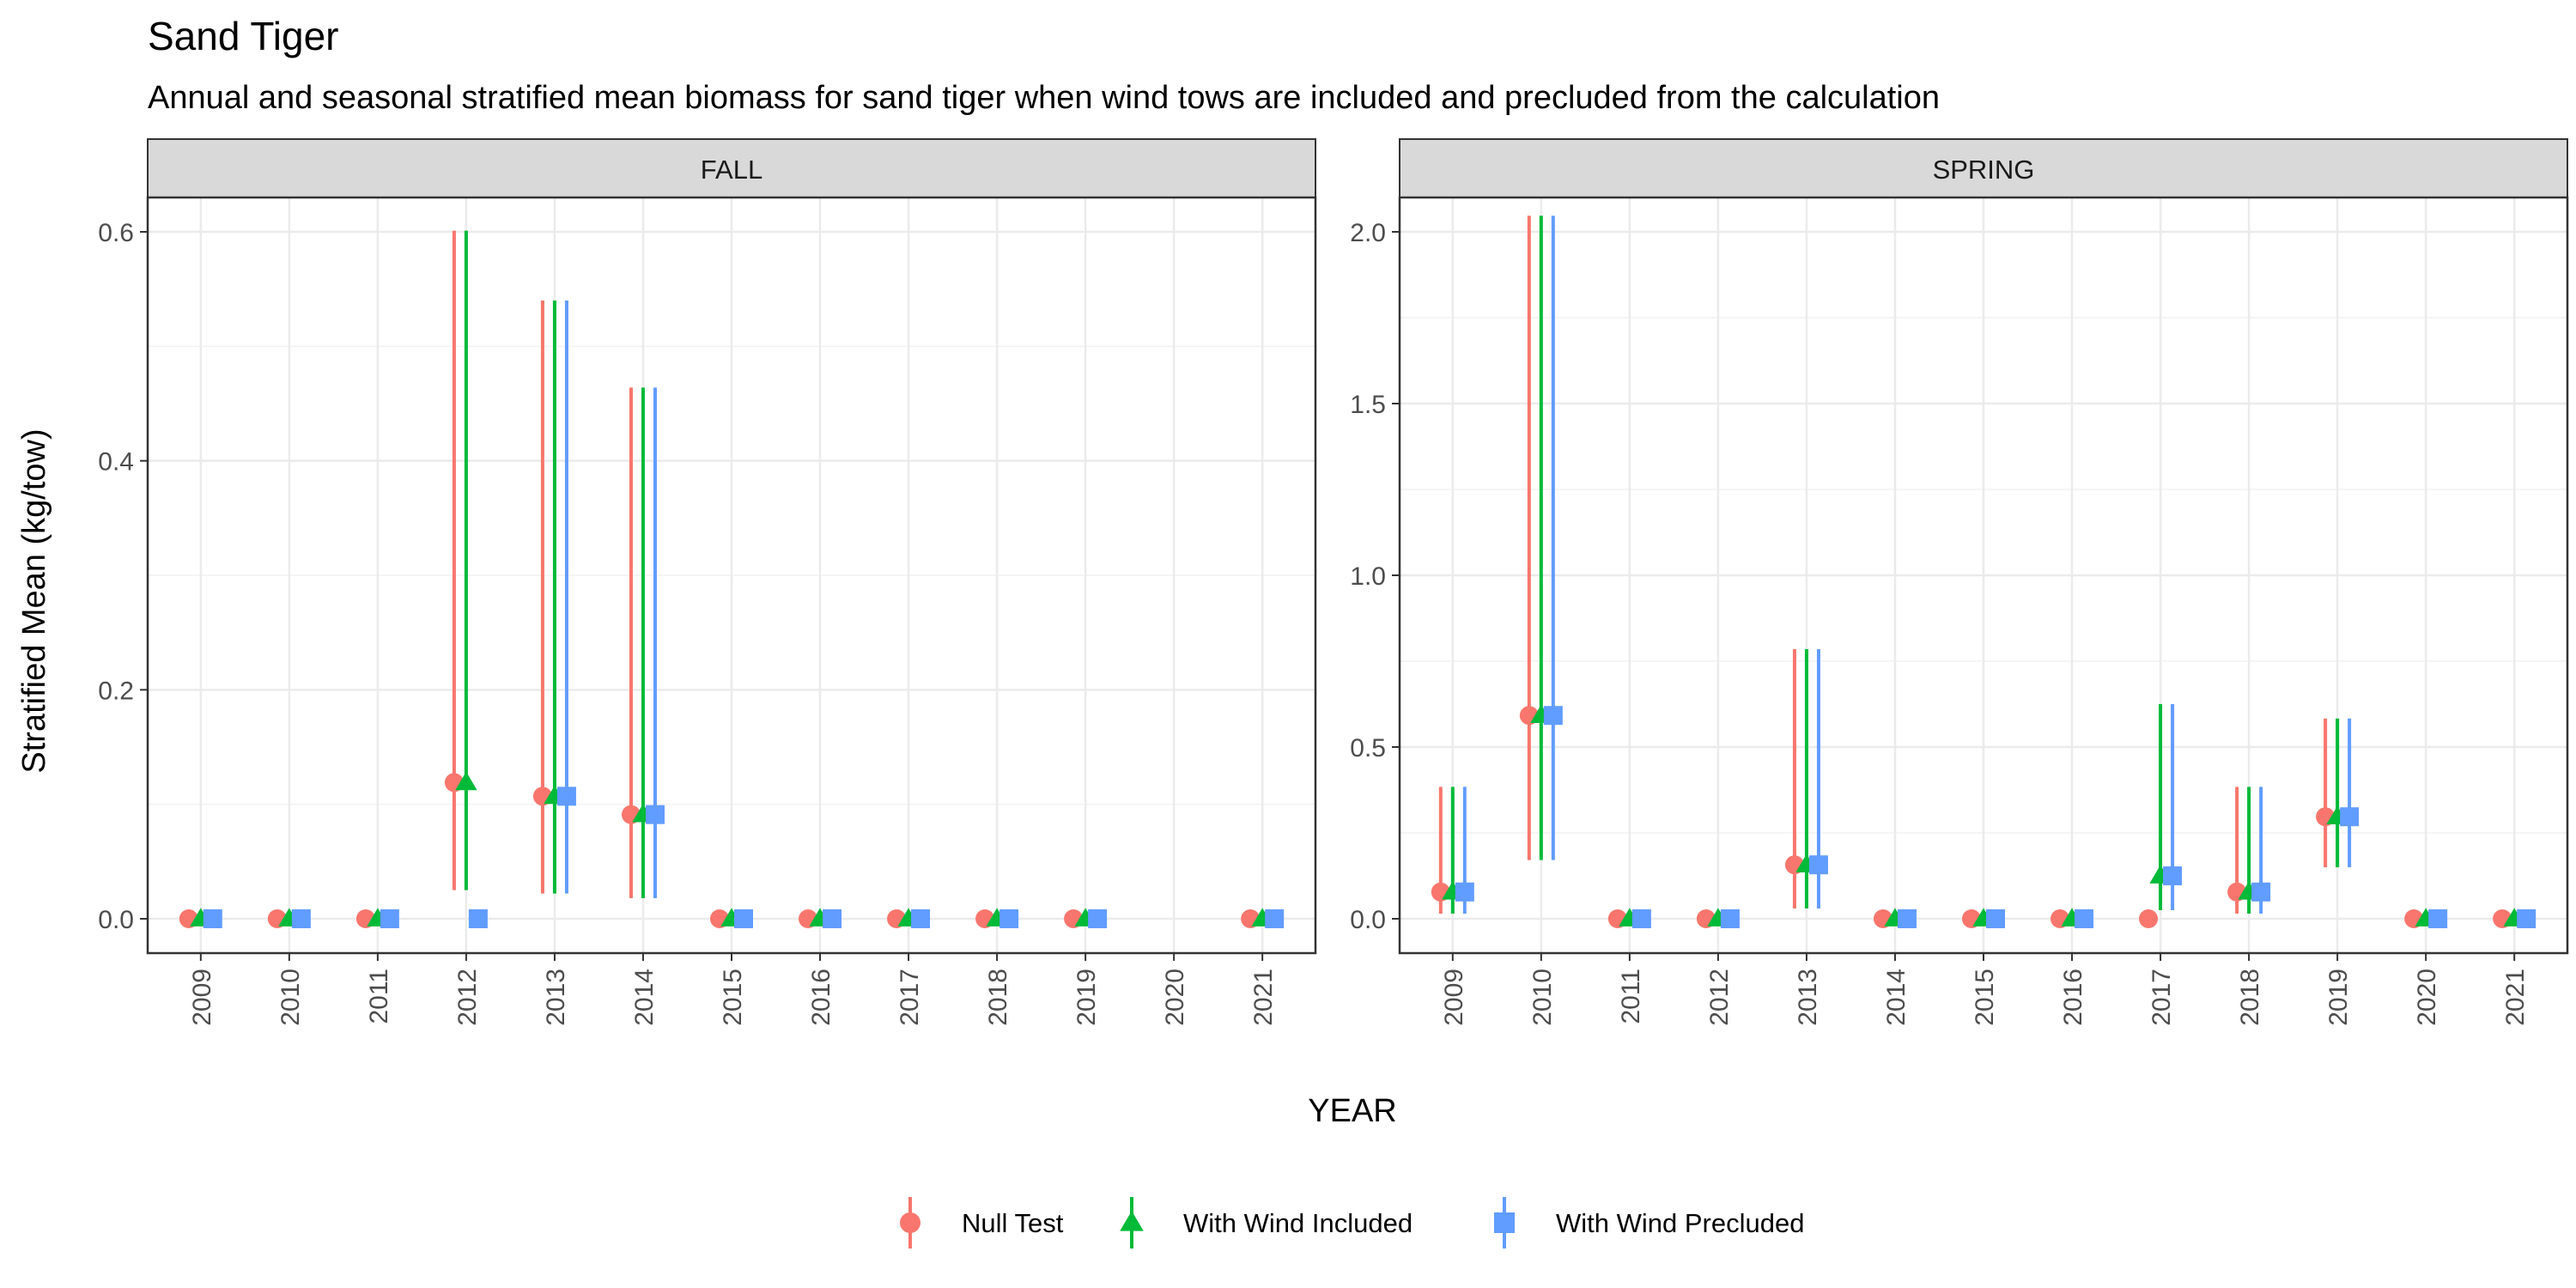 The image size is (2576, 1288). Describe the element at coordinates (116, 233) in the screenshot. I see `y-tick-label-fall: 0.6` at that location.